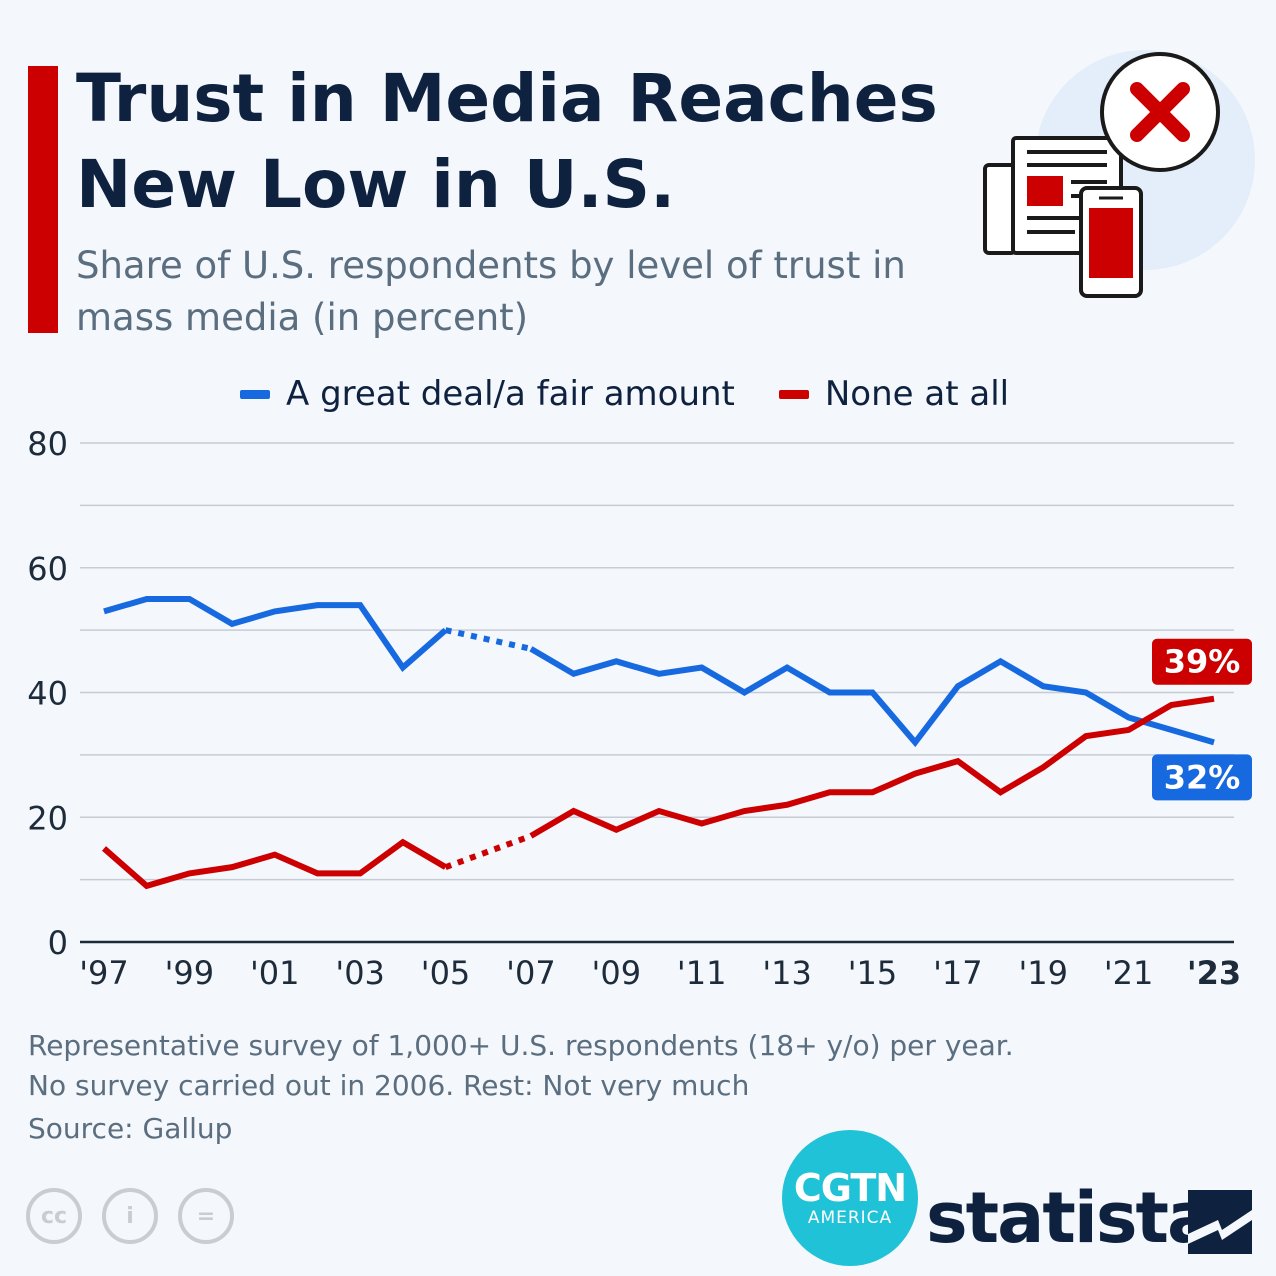 Image resolution: width=1276 pixels, height=1276 pixels. Describe the element at coordinates (510, 394) in the screenshot. I see `legend-label-trust: A great deal/a fair amount` at that location.